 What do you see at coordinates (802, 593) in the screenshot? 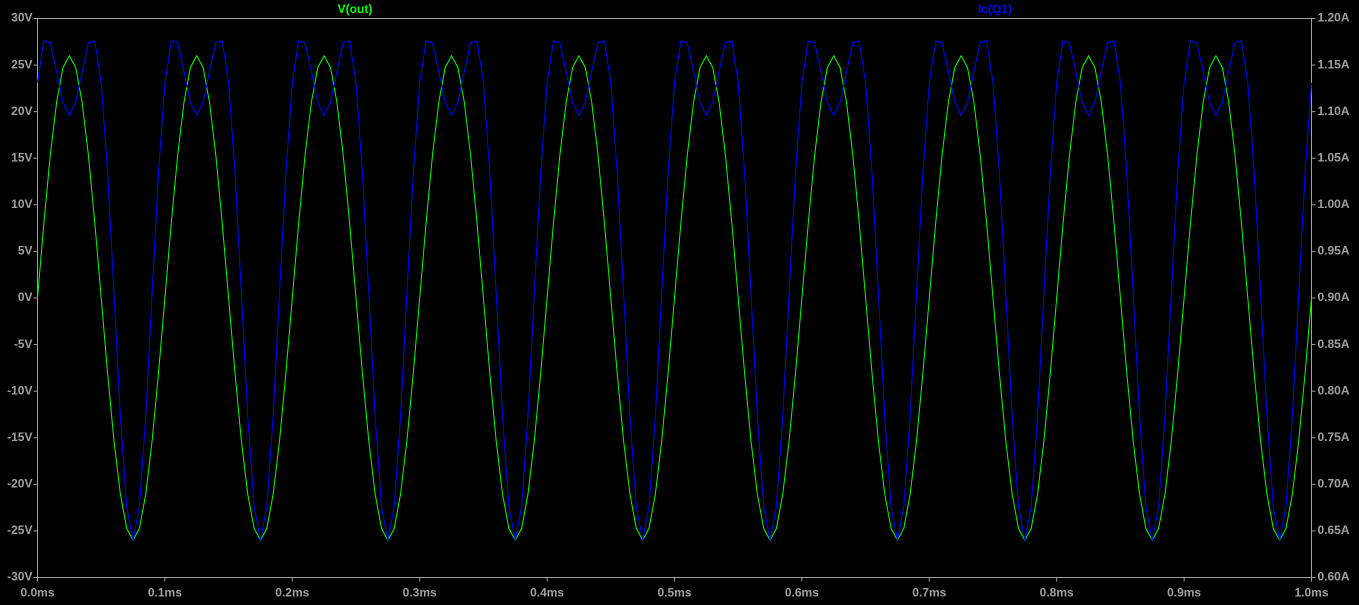
I see `x-tick-label: 0.6ms` at bounding box center [802, 593].